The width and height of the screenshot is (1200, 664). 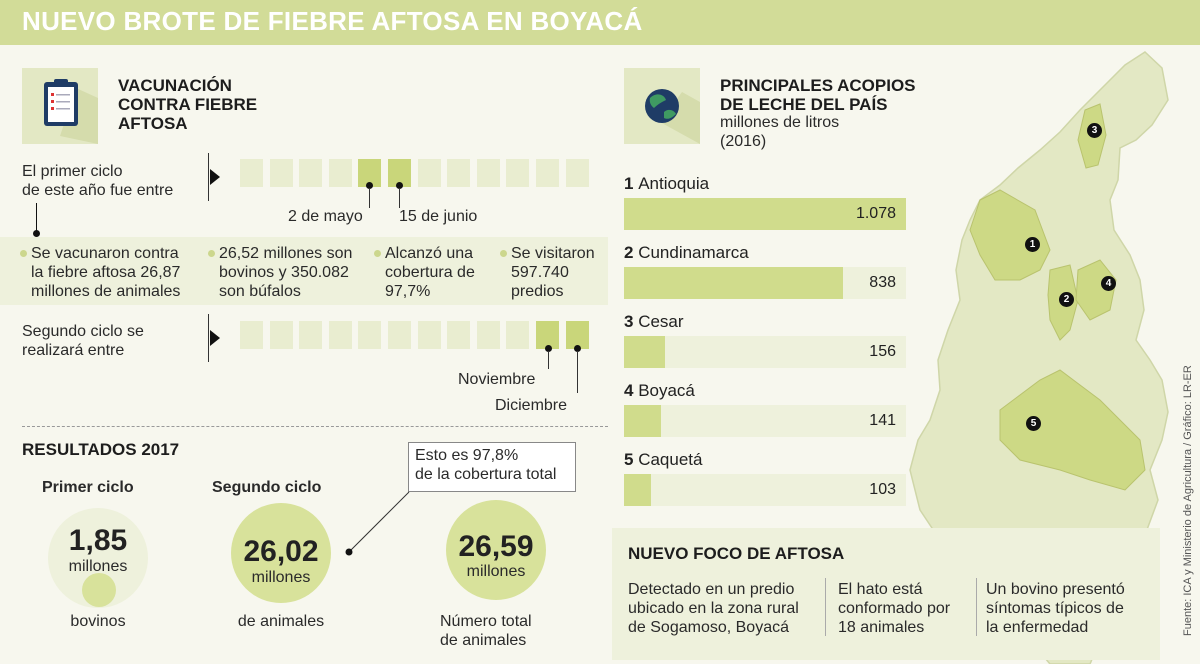 What do you see at coordinates (1033, 423) in the screenshot?
I see `map-pin-5: 5` at bounding box center [1033, 423].